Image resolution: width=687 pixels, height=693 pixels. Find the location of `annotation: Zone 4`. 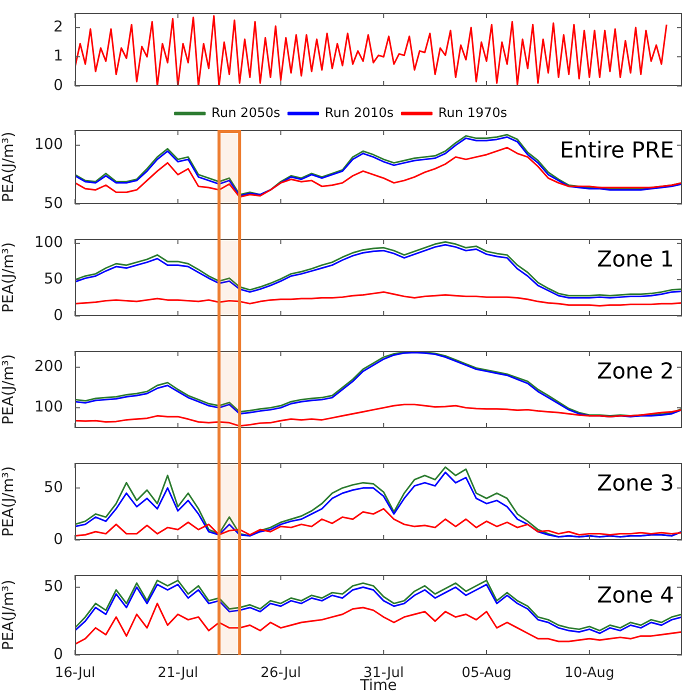

annotation: Zone 4 is located at coordinates (635, 596).